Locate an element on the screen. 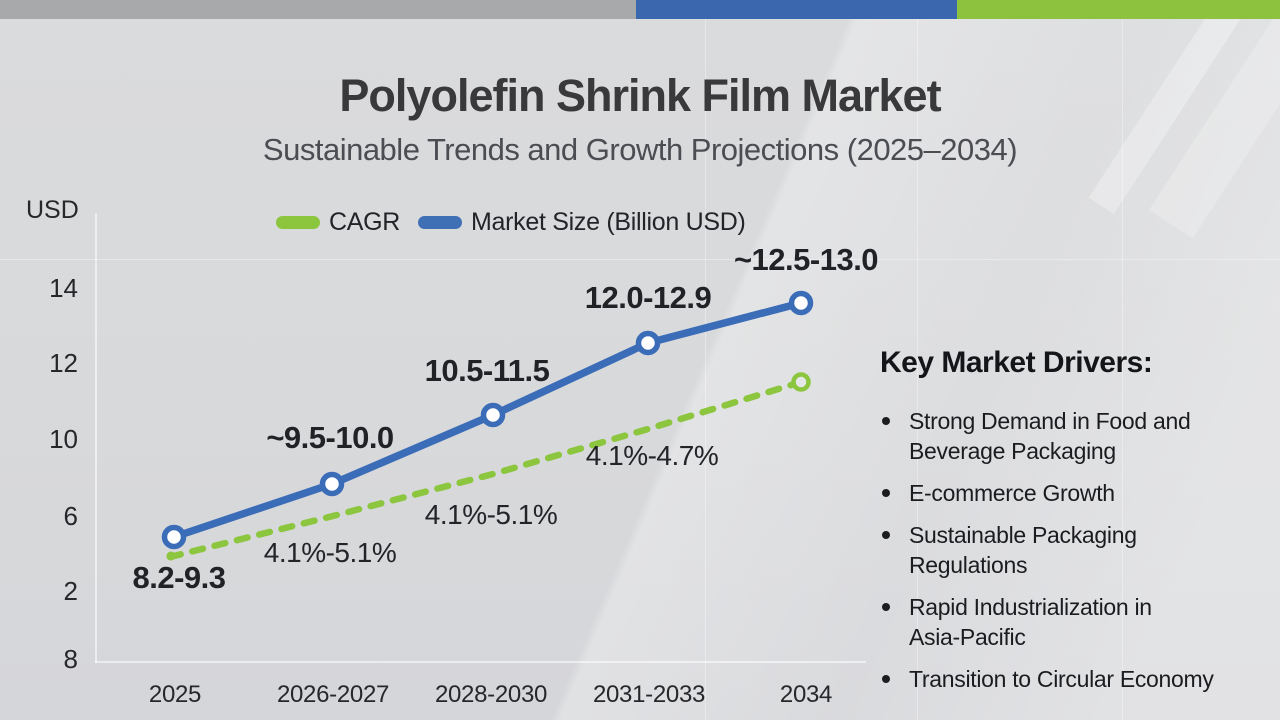 The width and height of the screenshot is (1280, 720). market-size-value-label: ~12.5-13.0 is located at coordinates (806, 259).